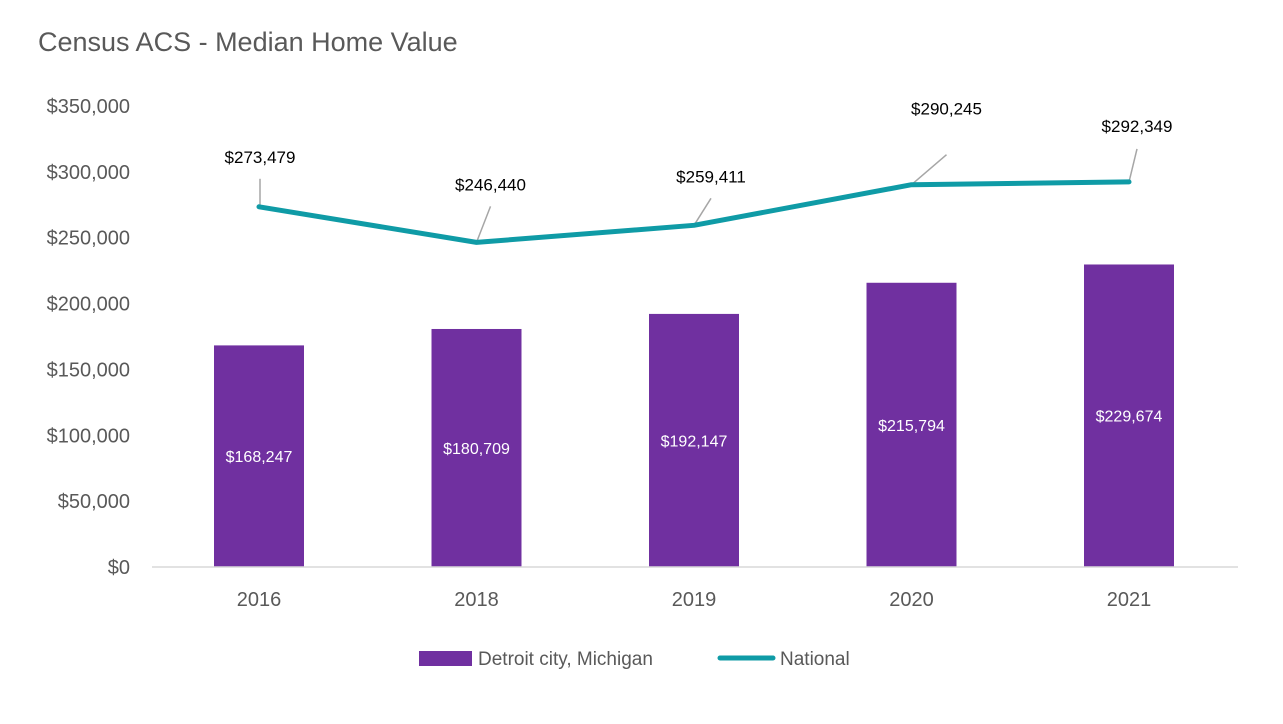 The image size is (1283, 724). I want to click on line-series: $273,479 $246,440 $259,411 $290,245 $292,349, so click(699, 172).